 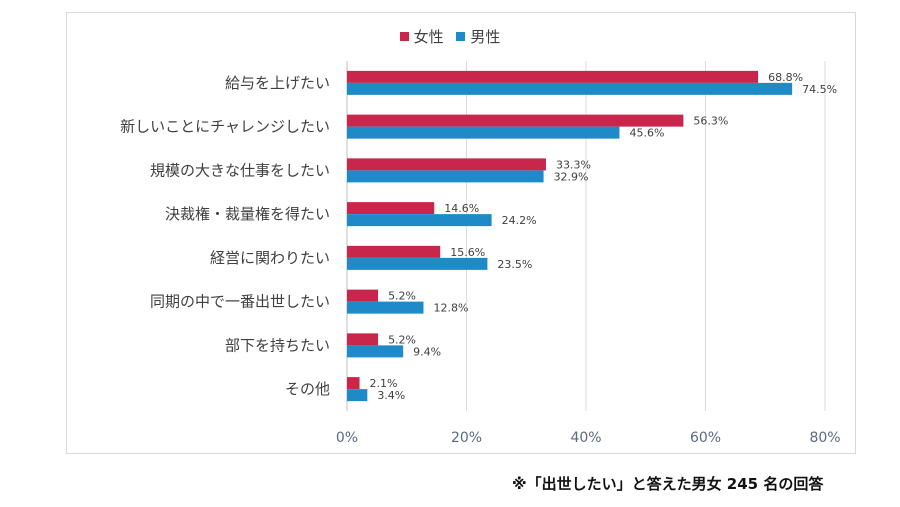 I want to click on data-label: 15.6%, so click(x=467, y=252).